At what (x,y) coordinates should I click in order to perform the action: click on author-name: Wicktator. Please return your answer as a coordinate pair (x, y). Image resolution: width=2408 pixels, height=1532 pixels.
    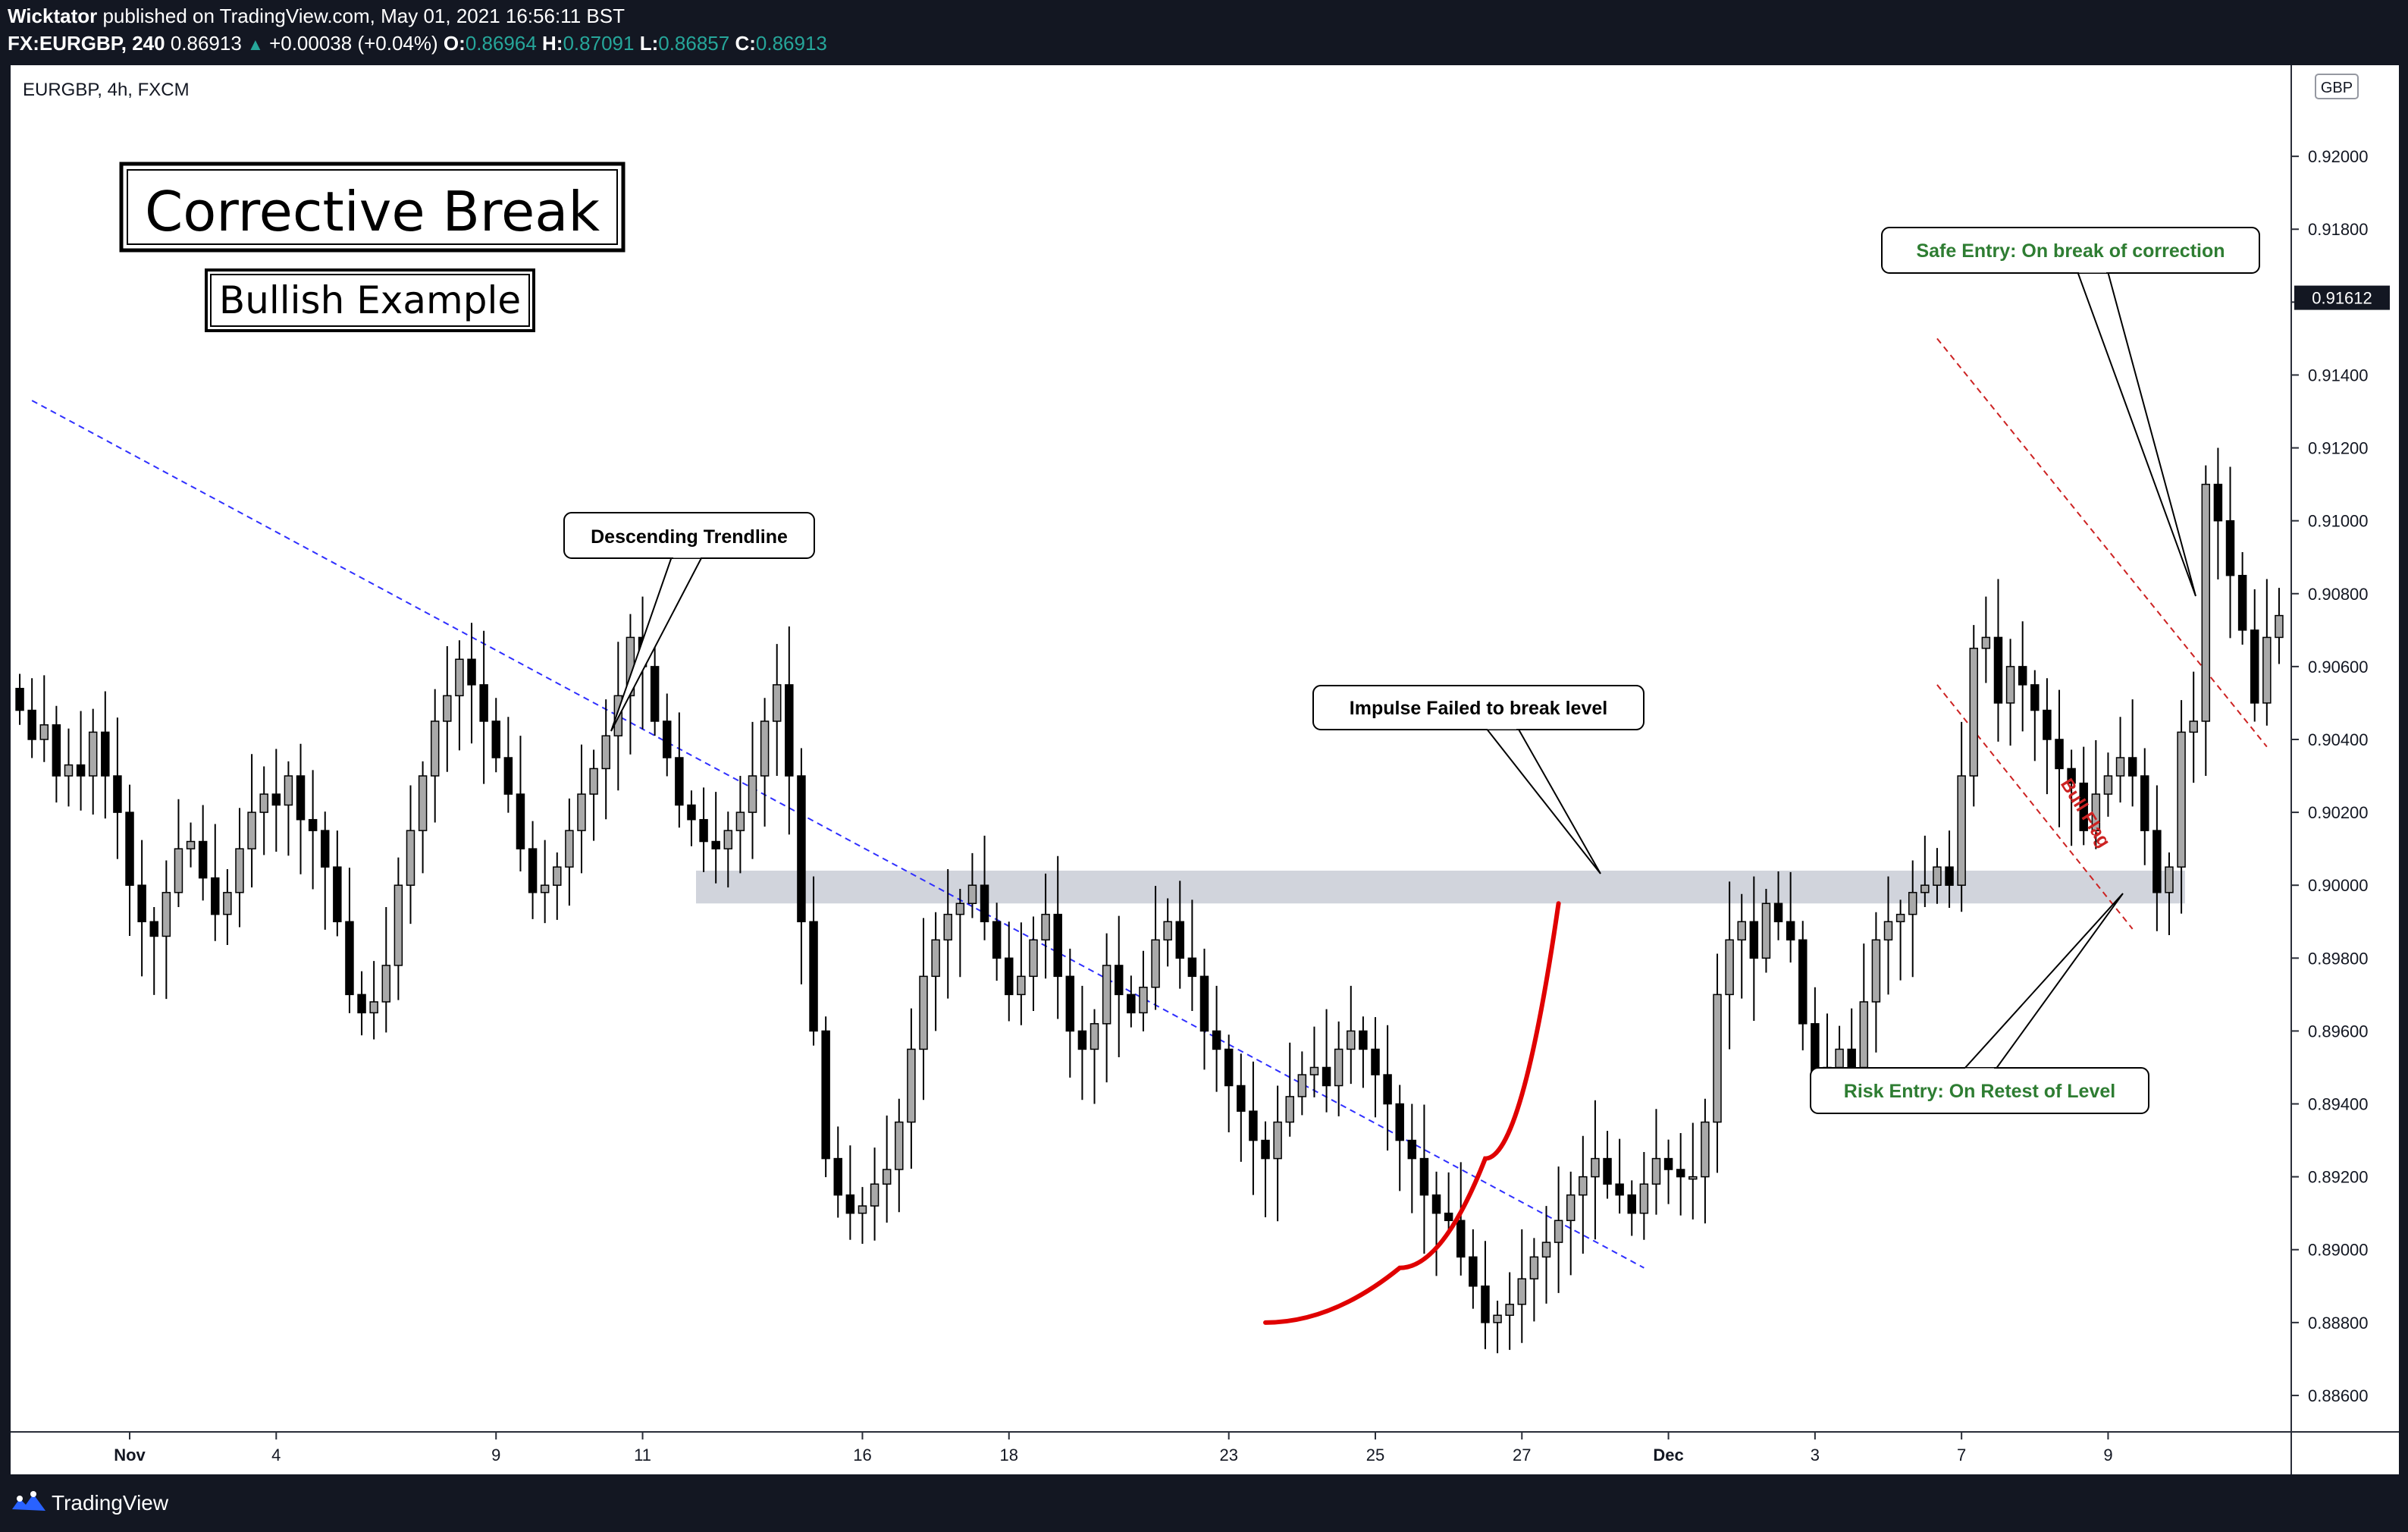
    Looking at the image, I should click on (53, 16).